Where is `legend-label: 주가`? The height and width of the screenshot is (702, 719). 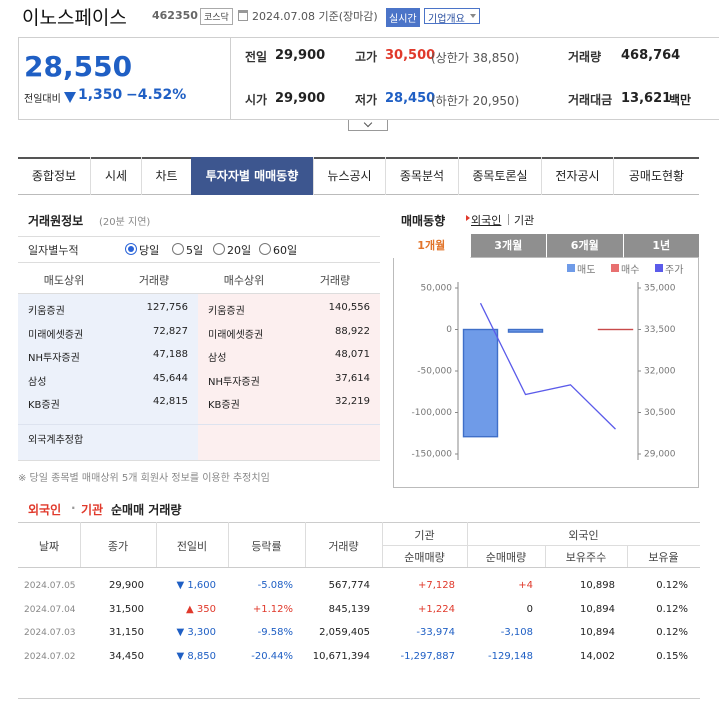
legend-label: 주가 is located at coordinates (674, 270).